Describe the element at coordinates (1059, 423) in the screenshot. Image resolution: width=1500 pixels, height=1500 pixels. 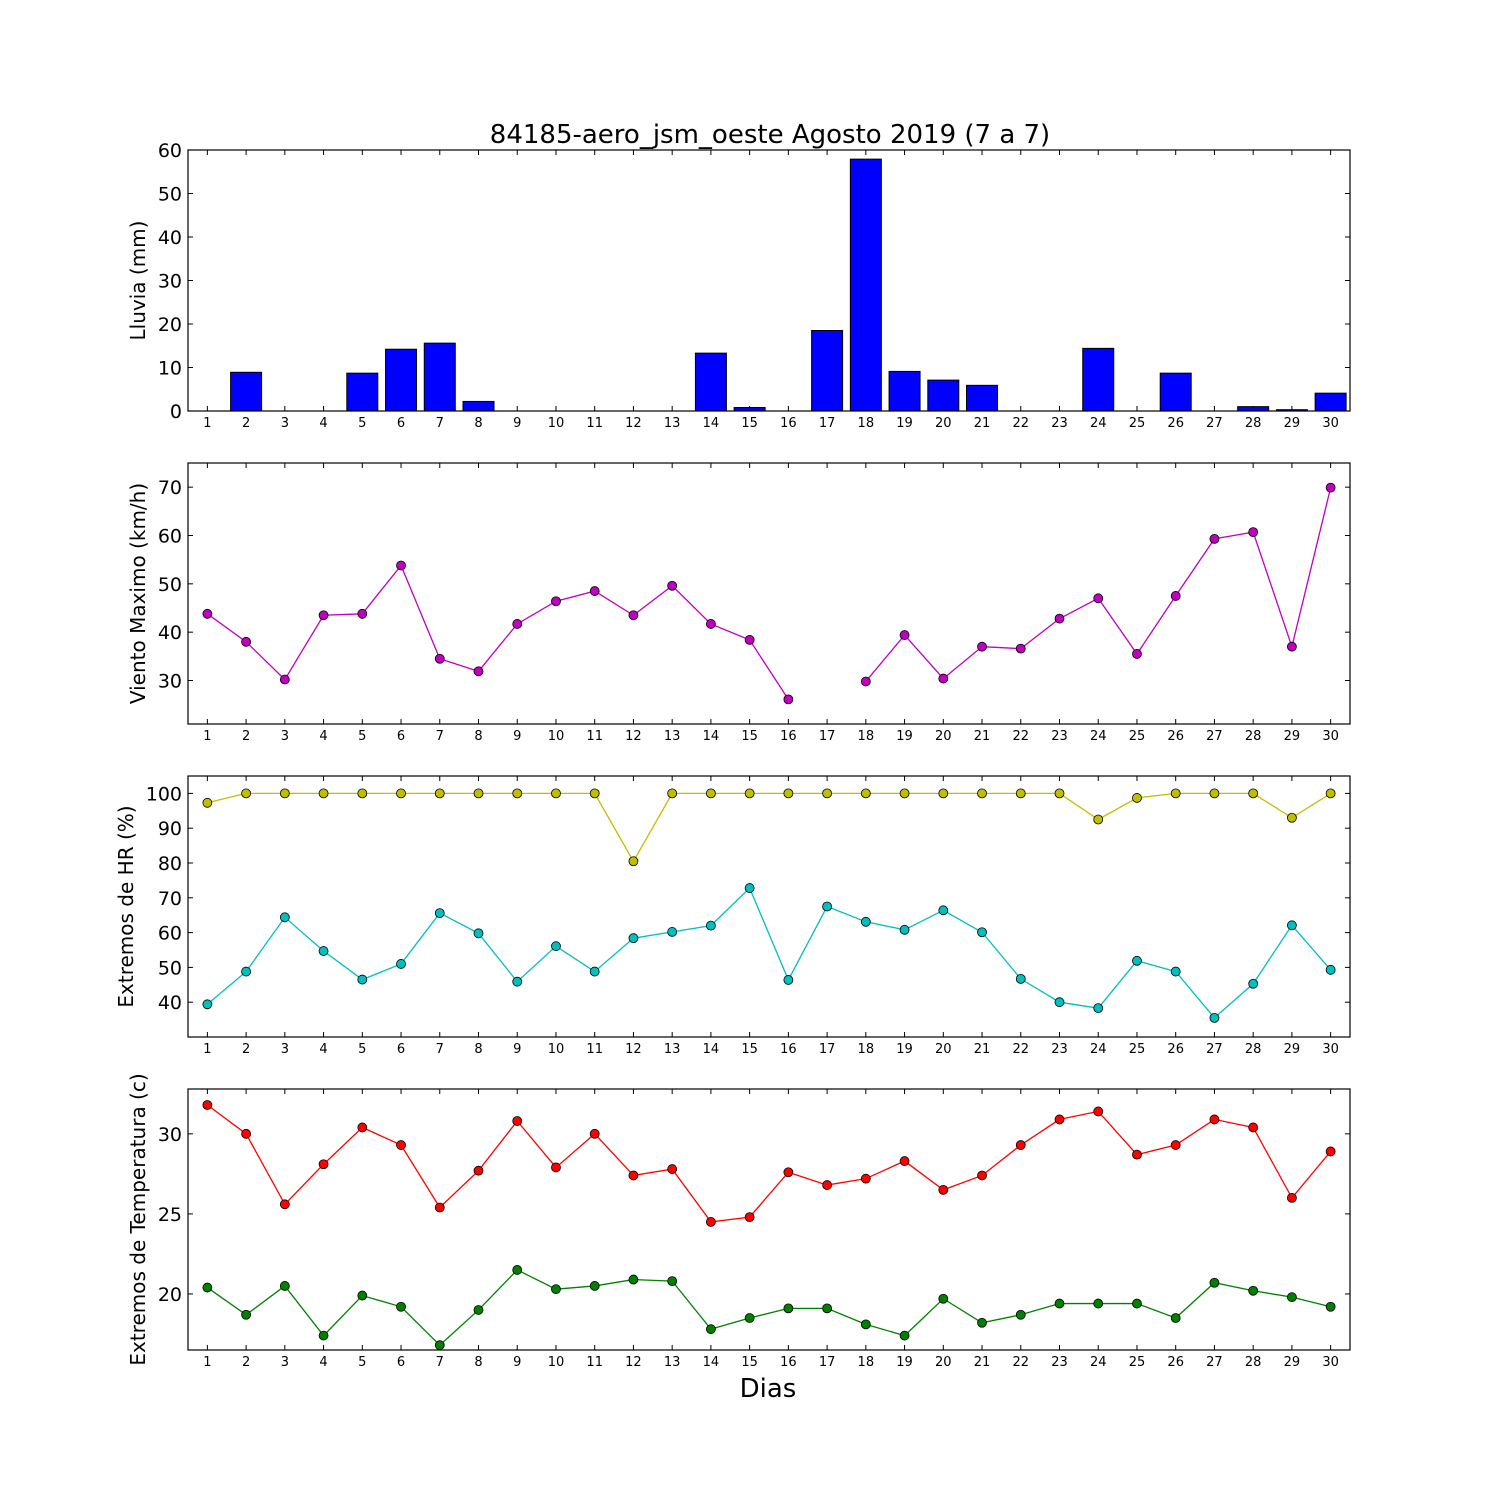
I see `x-tick-label: 23` at that location.